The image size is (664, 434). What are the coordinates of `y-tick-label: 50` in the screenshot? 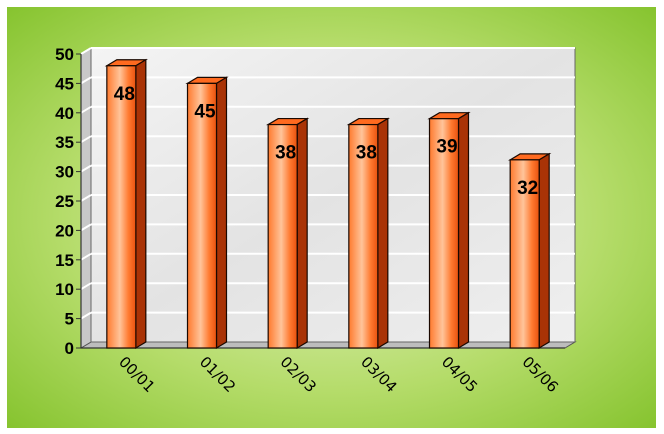 It's located at (64, 54).